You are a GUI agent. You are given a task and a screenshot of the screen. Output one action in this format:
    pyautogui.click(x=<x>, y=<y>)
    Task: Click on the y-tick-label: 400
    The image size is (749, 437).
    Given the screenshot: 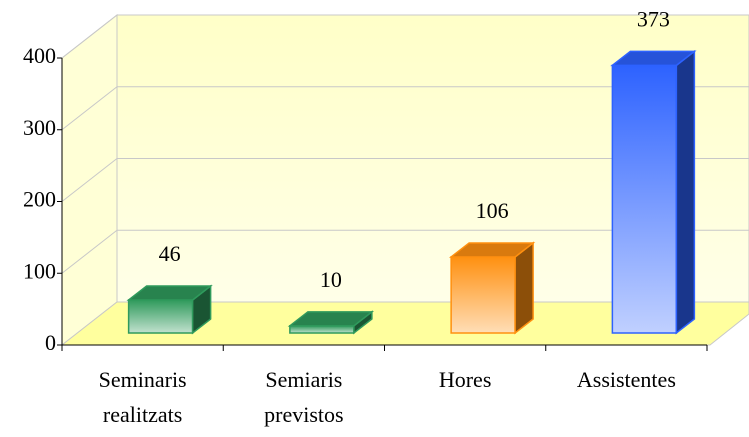 What is the action you would take?
    pyautogui.click(x=39, y=55)
    